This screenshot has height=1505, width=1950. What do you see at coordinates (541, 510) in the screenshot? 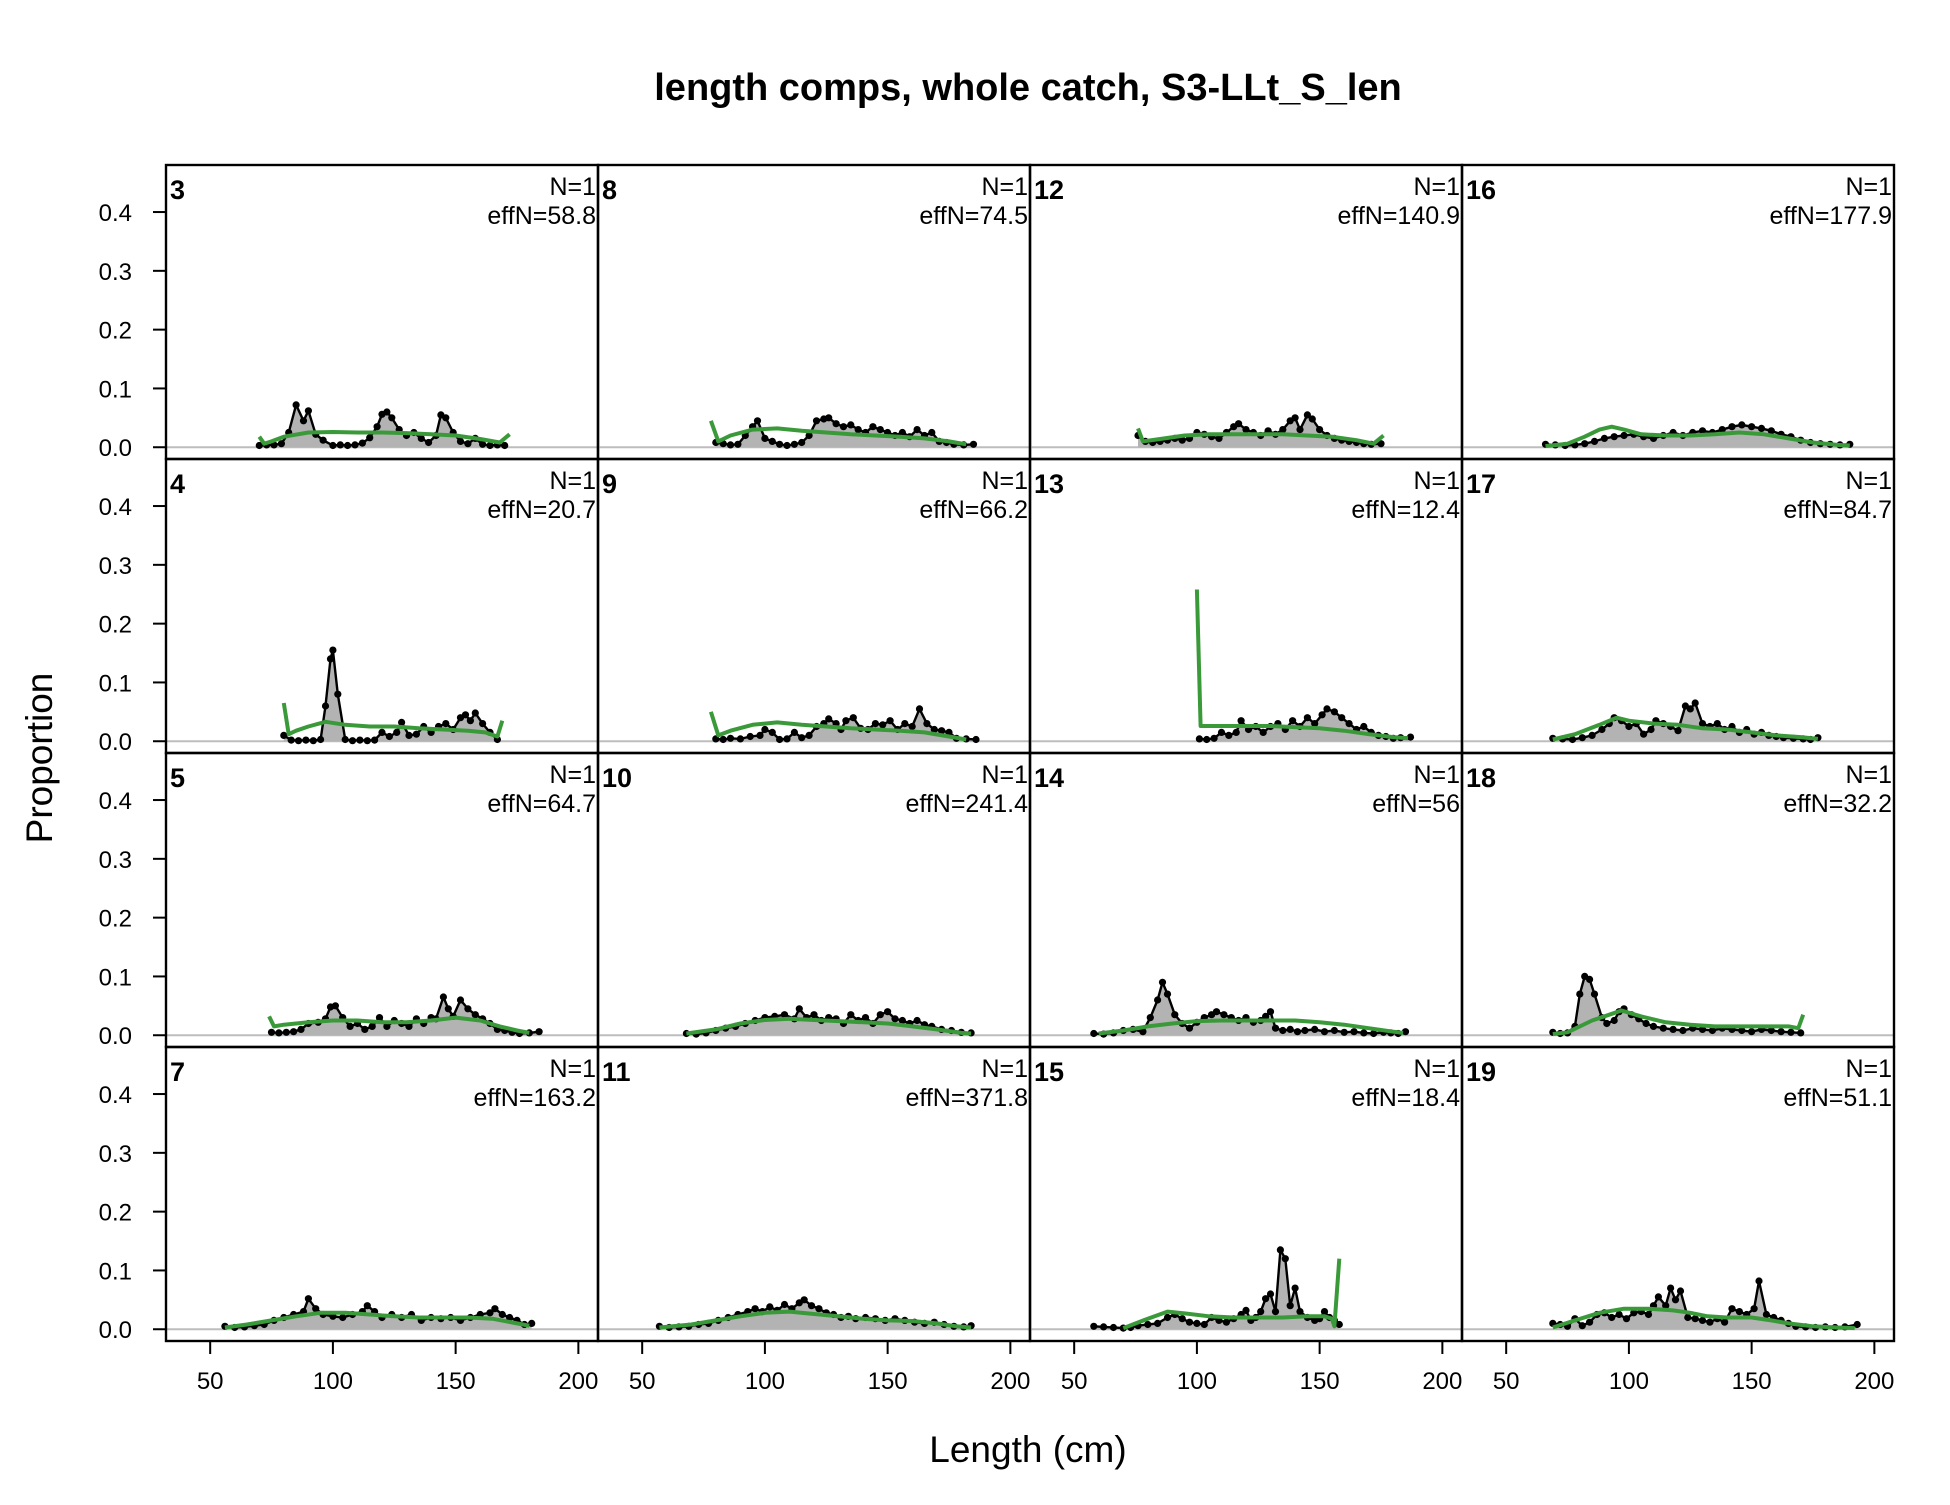
I see `panel-effn-label: effN=20.7` at bounding box center [541, 510].